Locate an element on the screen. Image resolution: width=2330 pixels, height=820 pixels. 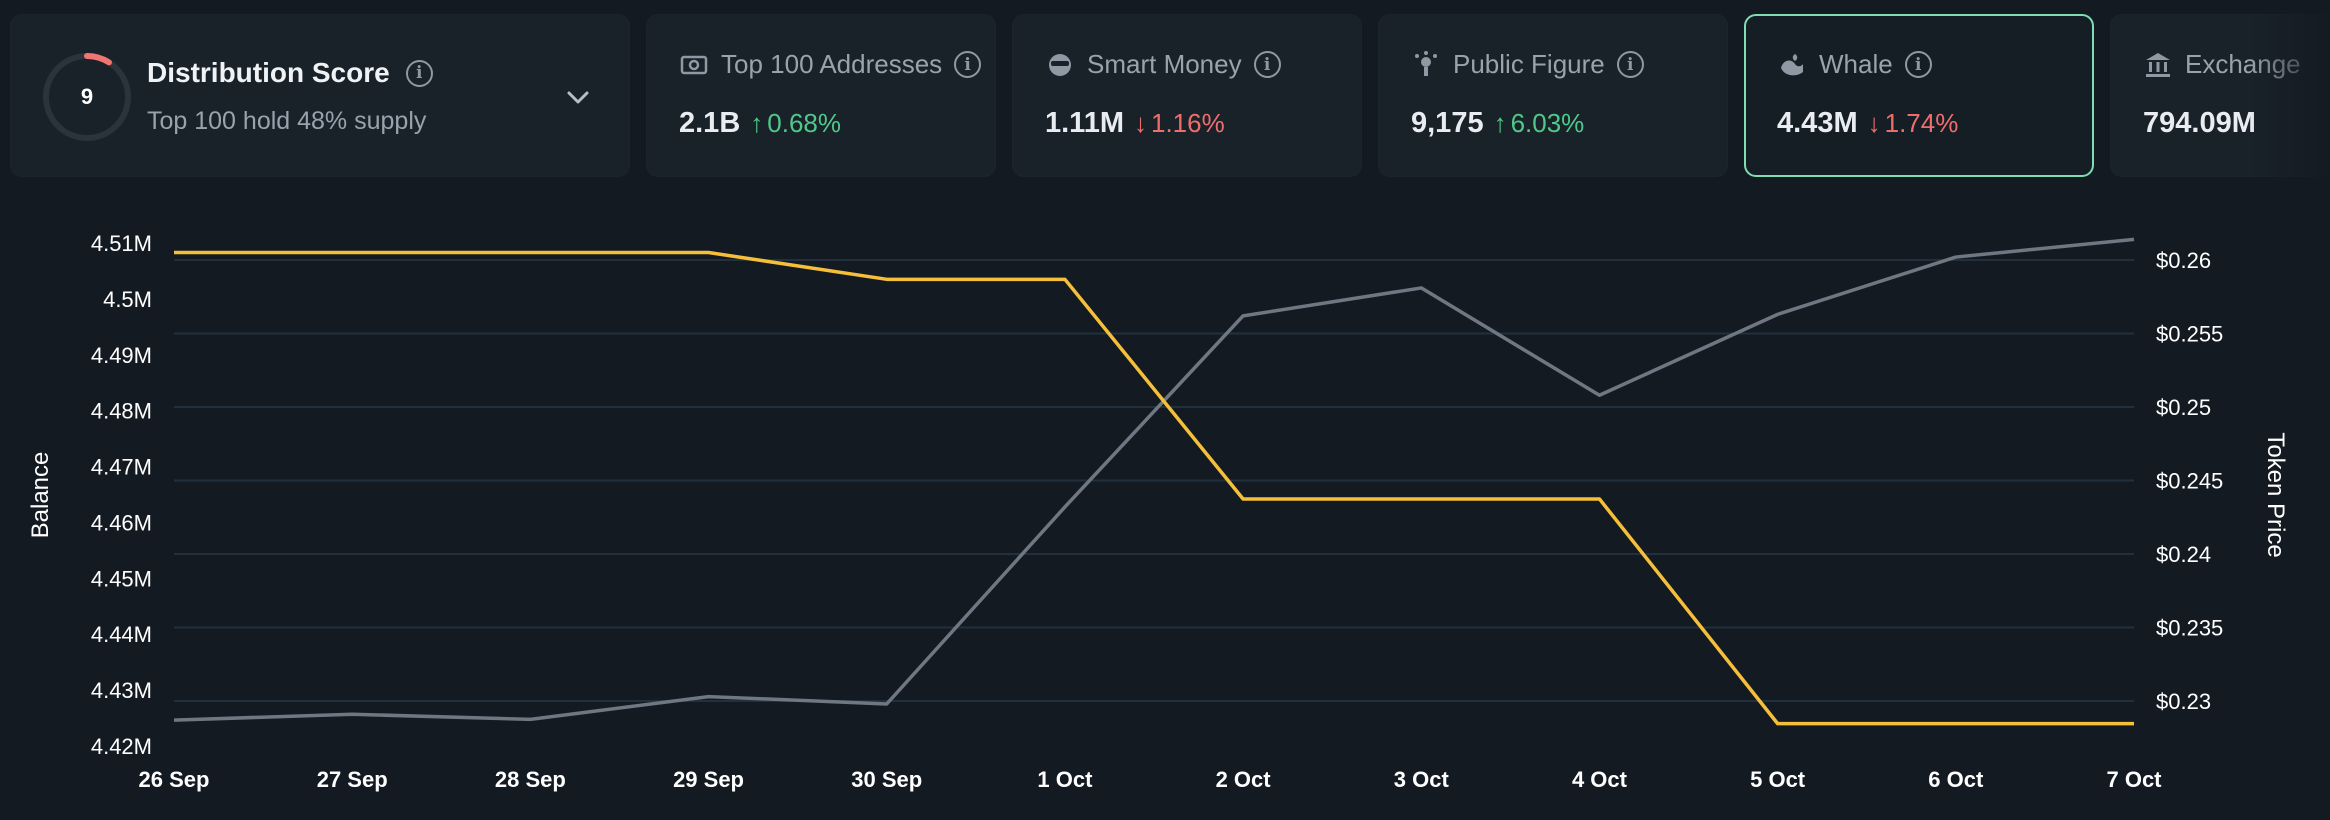
card-value-row: 4.43M ↓ 1.74% is located at coordinates (1867, 123).